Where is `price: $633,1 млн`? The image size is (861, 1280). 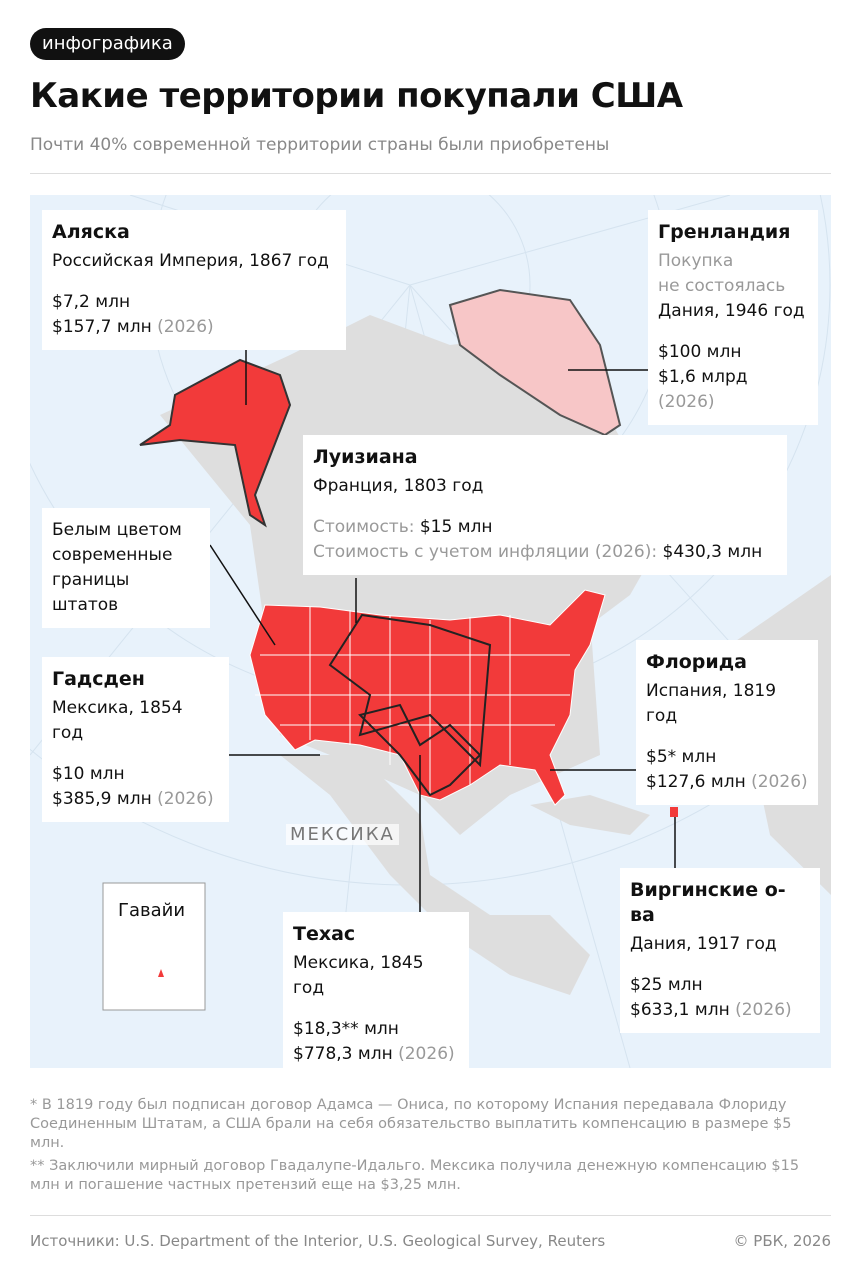 price: $633,1 млн is located at coordinates (680, 1010).